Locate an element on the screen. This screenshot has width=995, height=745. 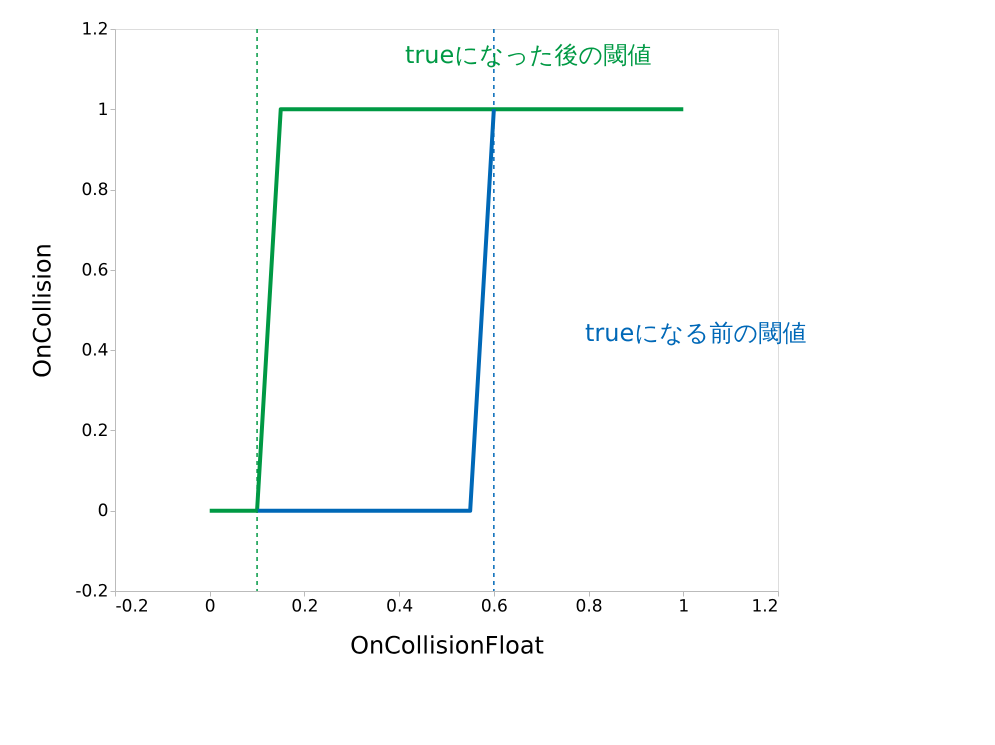
y-tick-label: 0.2 is located at coordinates (94, 430).